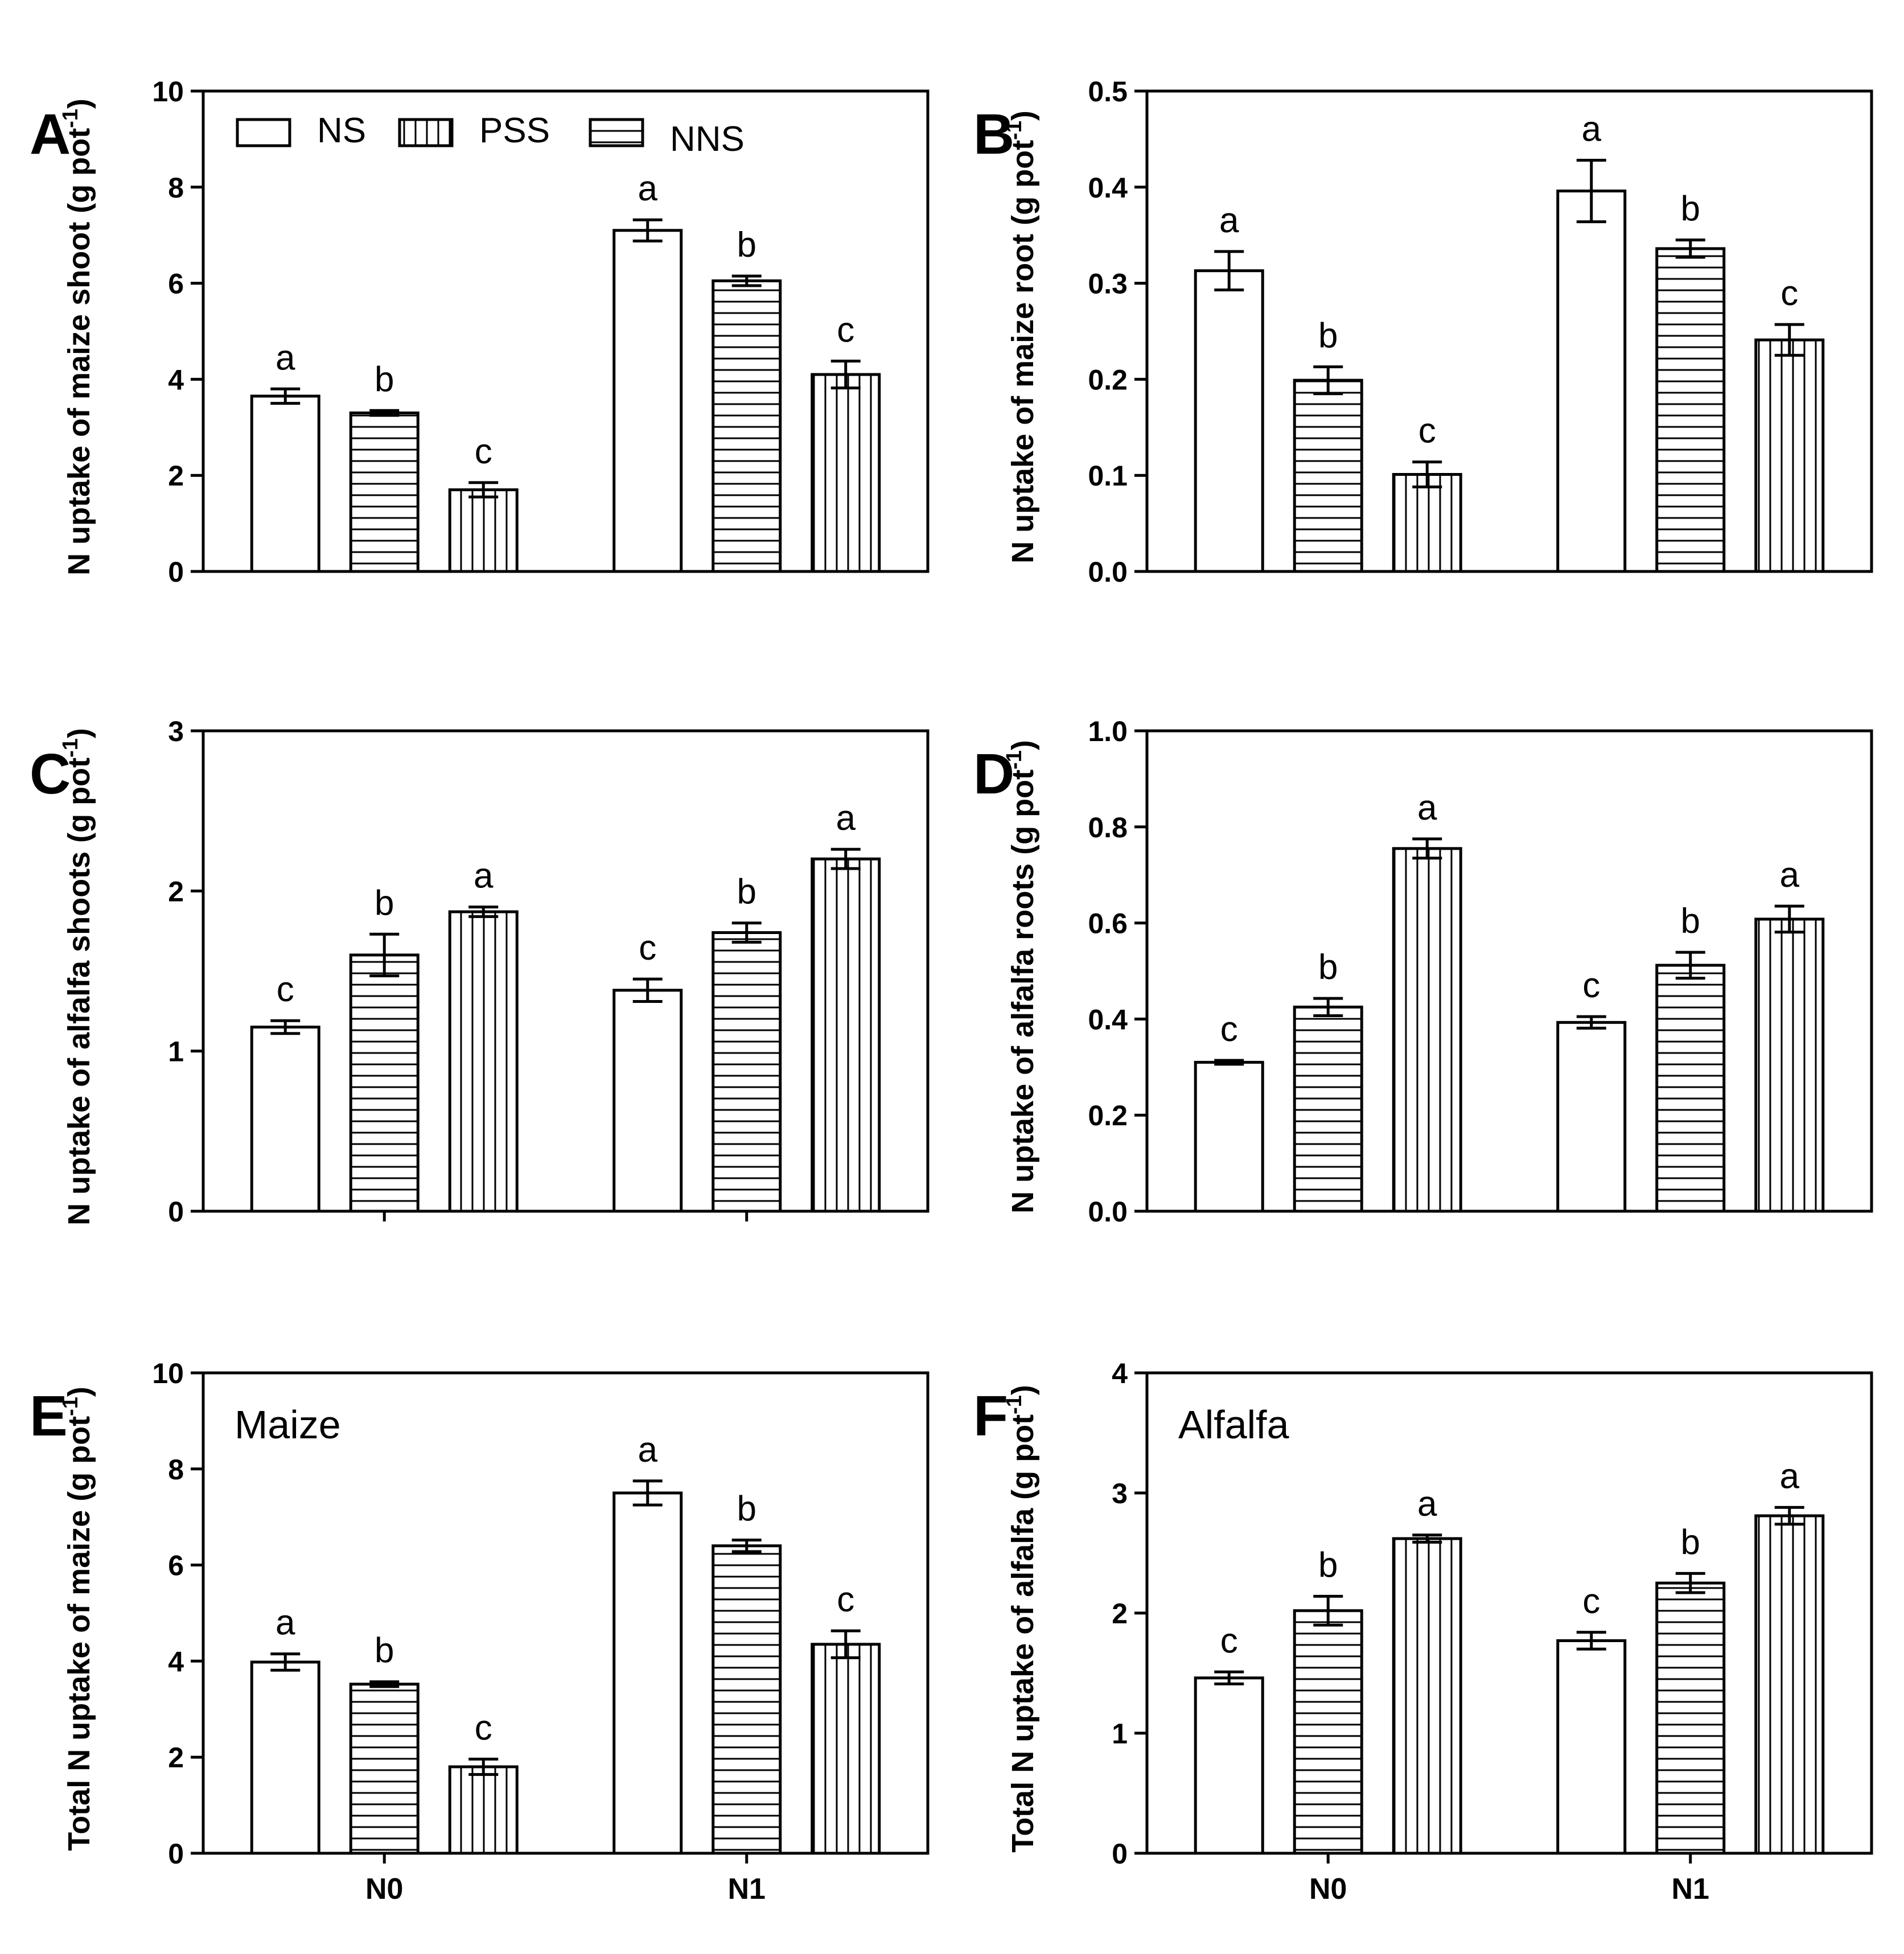 Image resolution: width=1904 pixels, height=1954 pixels. What do you see at coordinates (1108, 1019) in the screenshot?
I see `y-tick-label: 0.4` at bounding box center [1108, 1019].